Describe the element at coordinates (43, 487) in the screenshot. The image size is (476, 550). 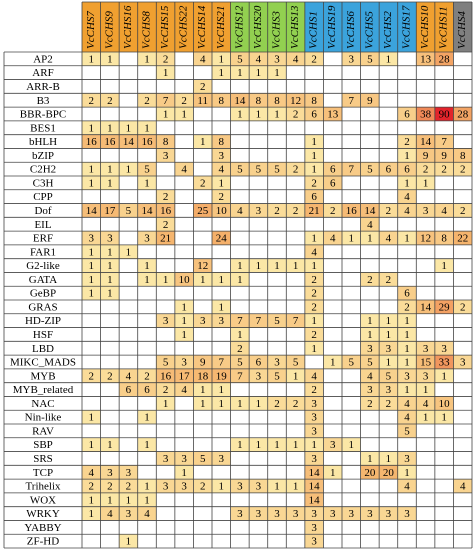
I see `row-label: Trihelix` at that location.